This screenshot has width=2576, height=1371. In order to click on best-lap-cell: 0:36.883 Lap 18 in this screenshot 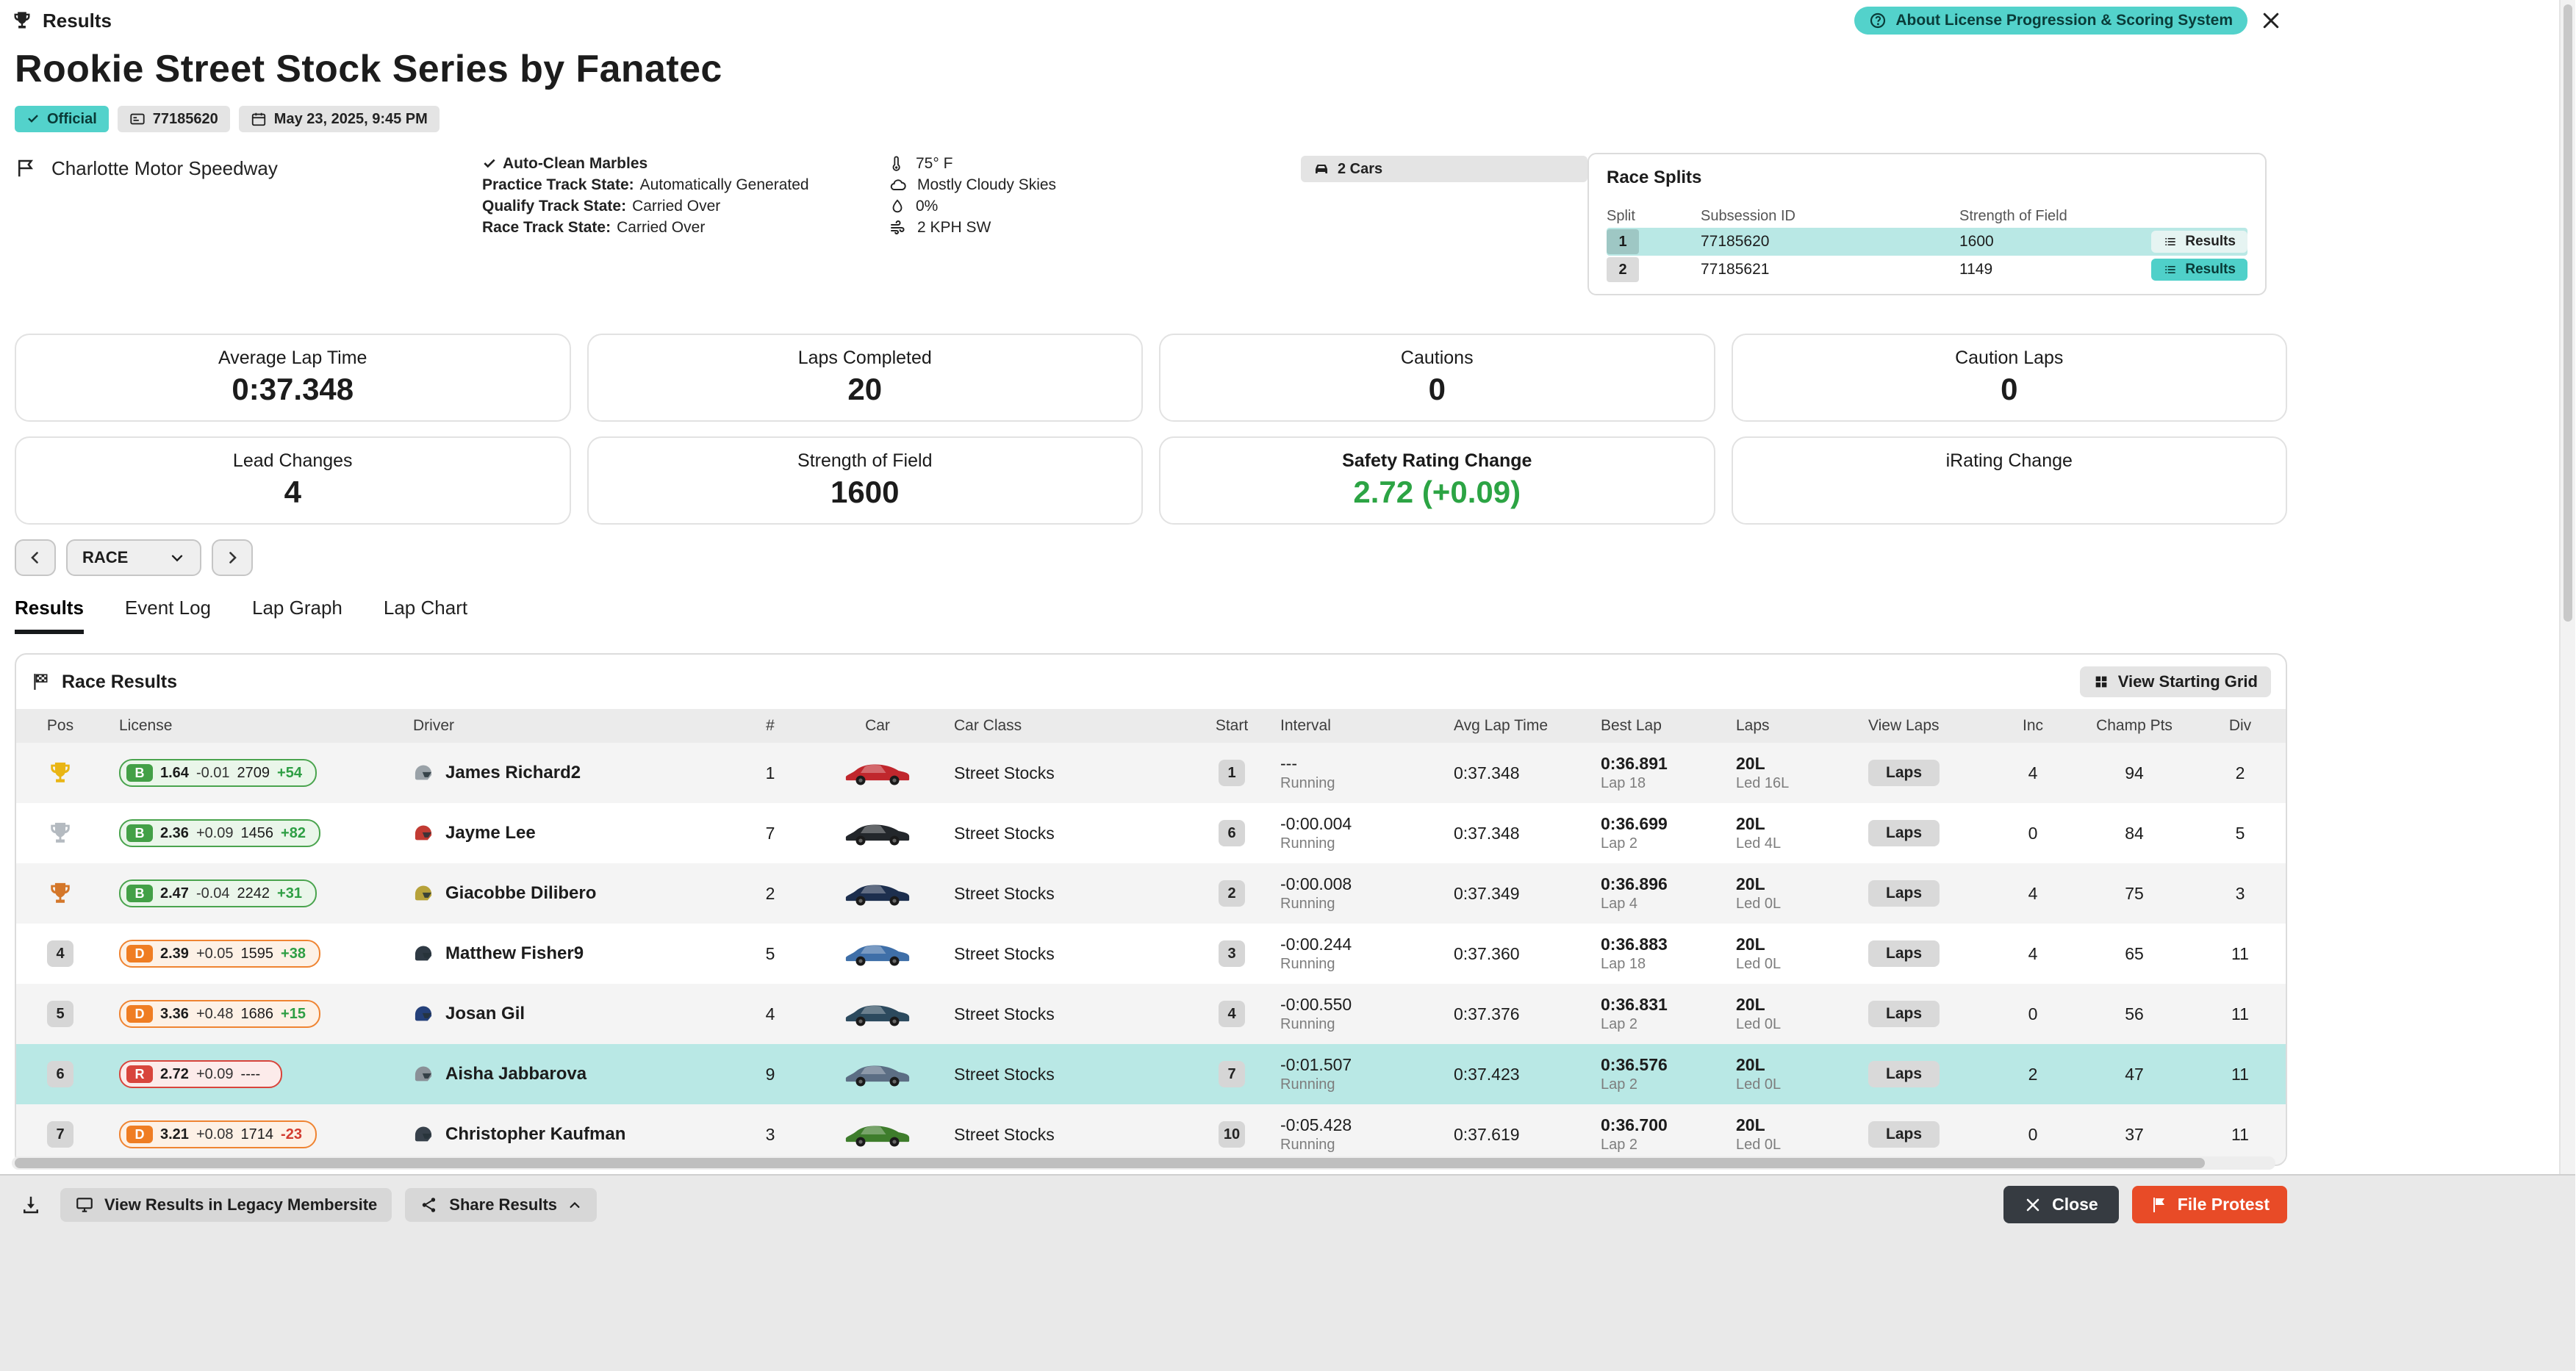, I will do `click(1669, 953)`.